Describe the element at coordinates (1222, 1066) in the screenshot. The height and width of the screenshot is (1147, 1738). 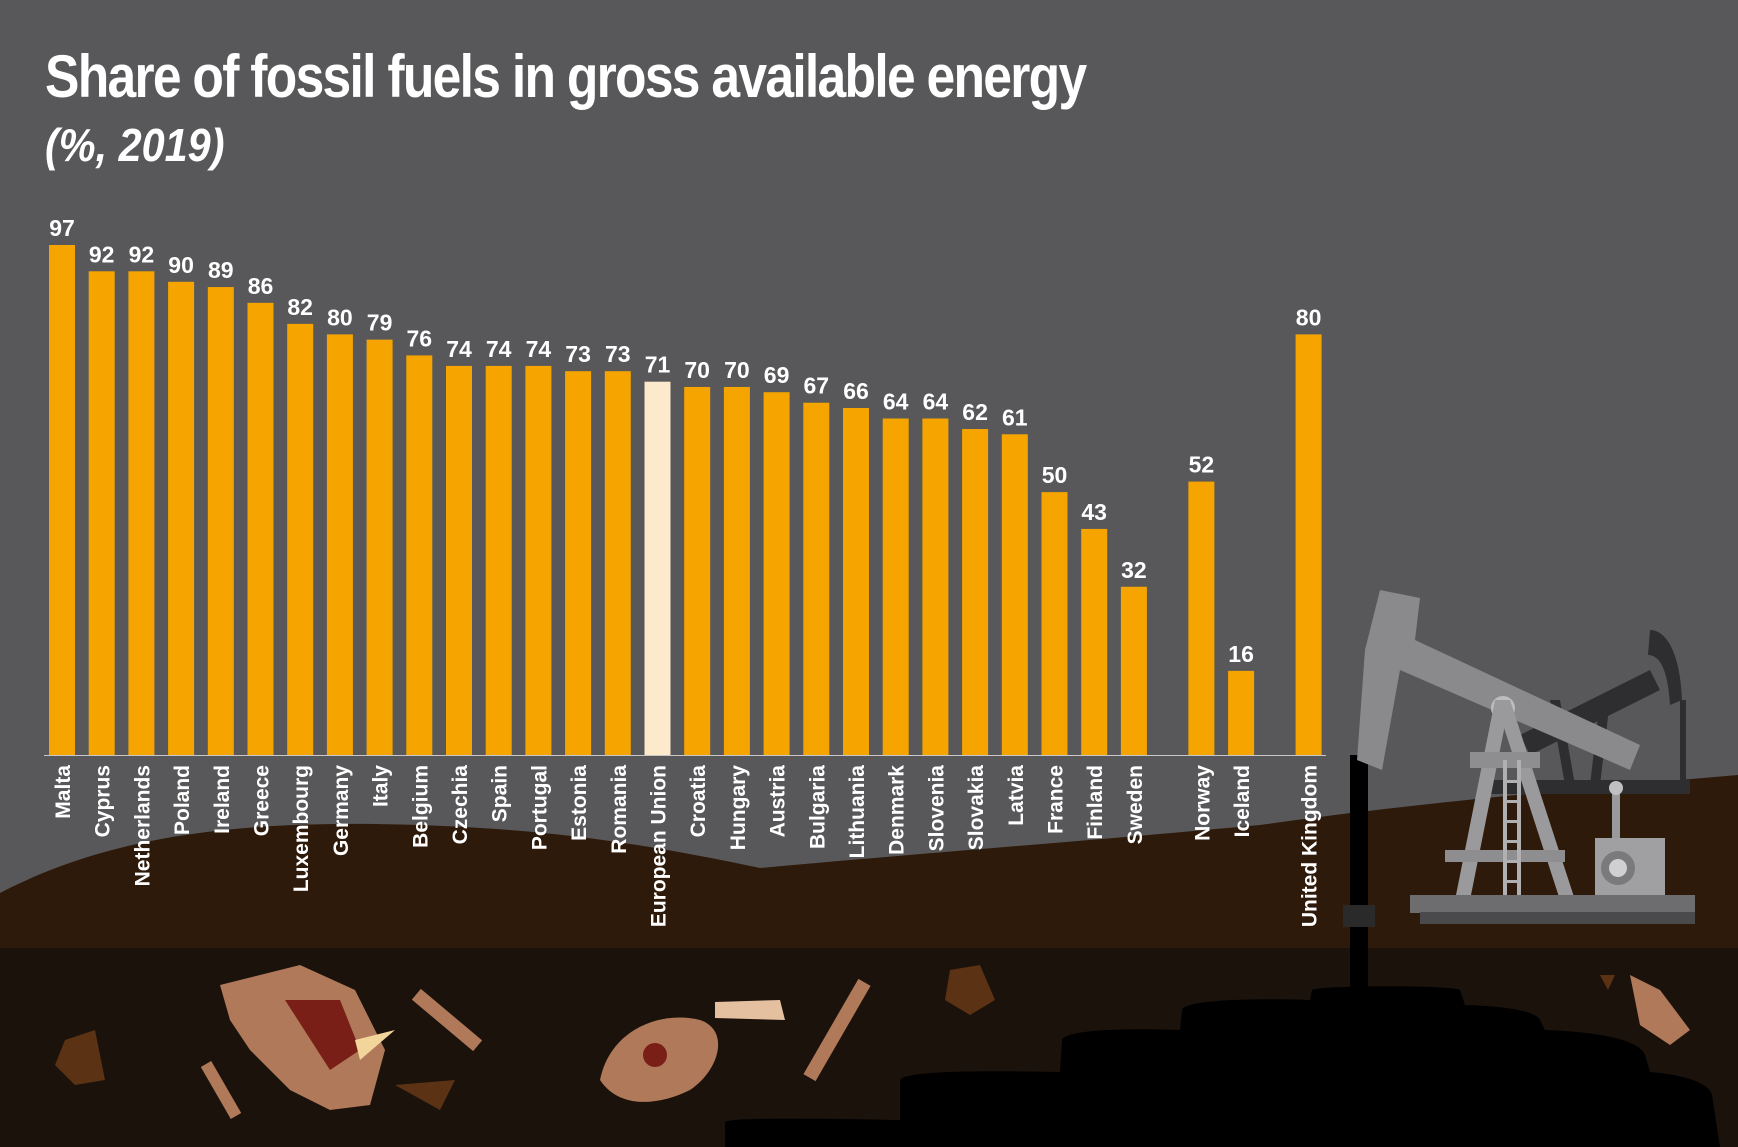
I see `oil-deposit` at that location.